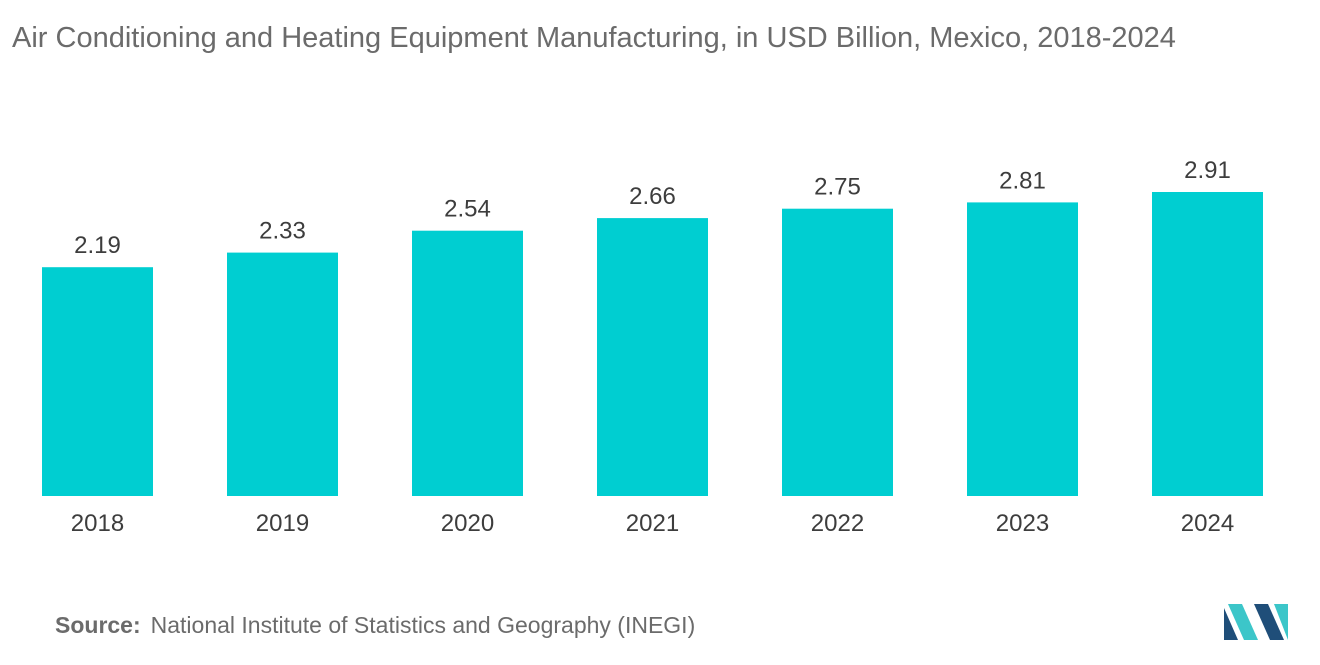 The width and height of the screenshot is (1320, 665). What do you see at coordinates (652, 357) in the screenshot?
I see `bar-2021` at bounding box center [652, 357].